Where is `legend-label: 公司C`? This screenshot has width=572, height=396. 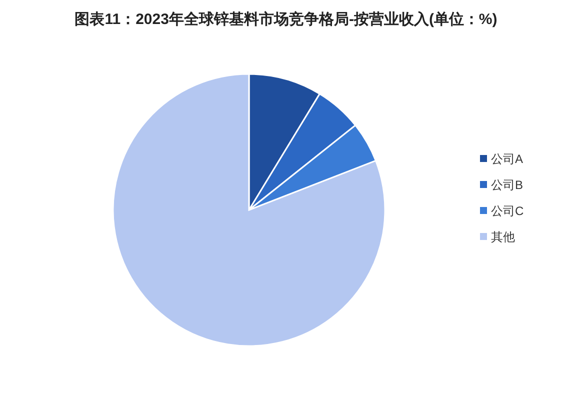 legend-label: 公司C is located at coordinates (507, 211).